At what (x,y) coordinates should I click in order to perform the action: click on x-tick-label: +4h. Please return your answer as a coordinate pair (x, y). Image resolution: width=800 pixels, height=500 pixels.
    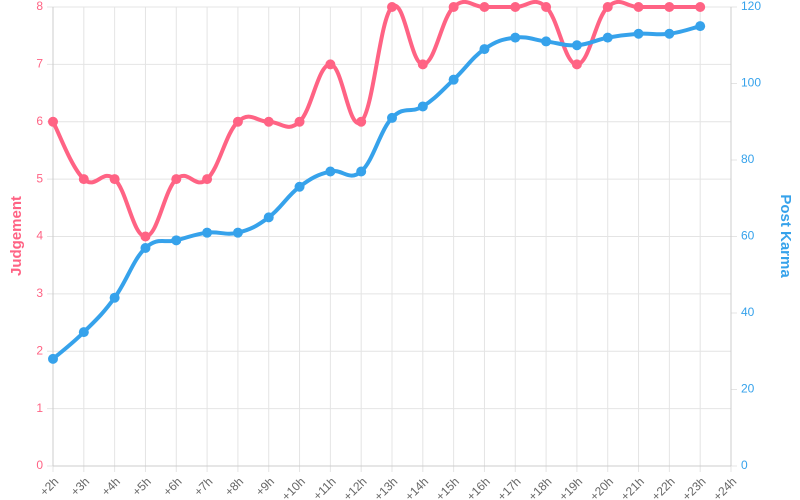
    Looking at the image, I should click on (111, 486).